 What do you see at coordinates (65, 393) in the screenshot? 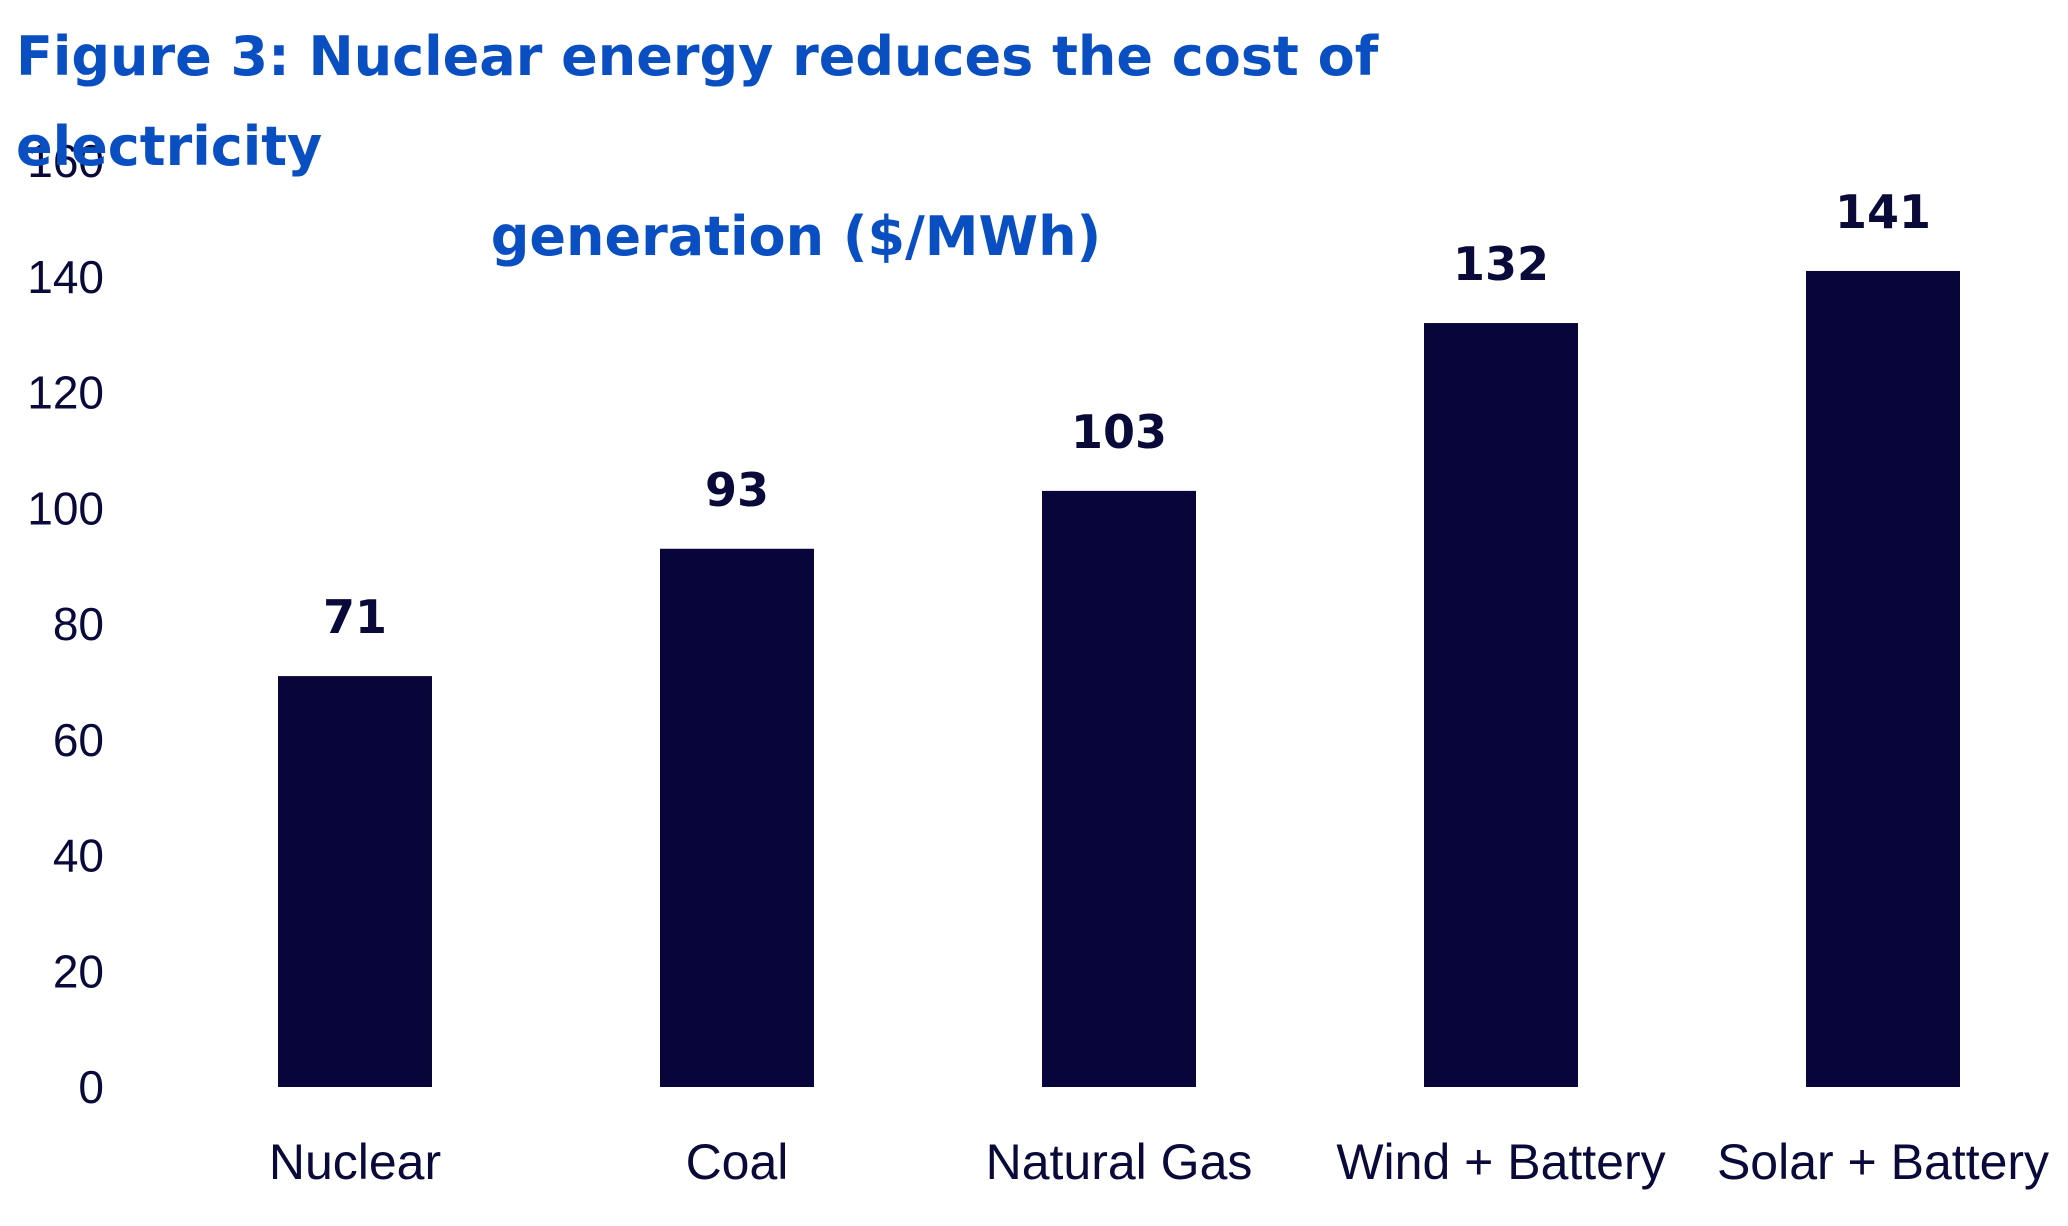
I see `y-tick-label: 120` at bounding box center [65, 393].